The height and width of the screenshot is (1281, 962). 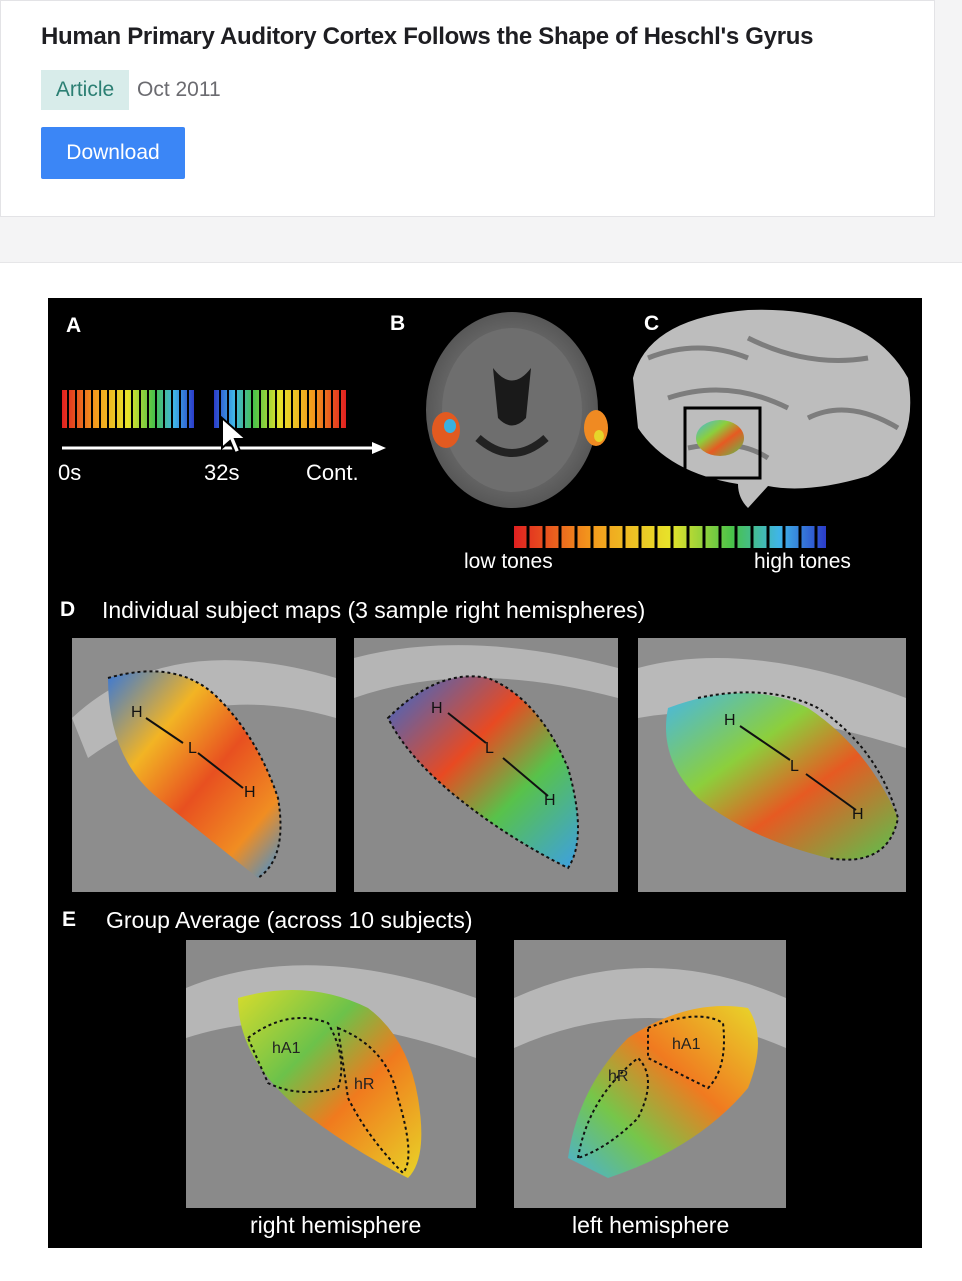 What do you see at coordinates (68, 609) in the screenshot?
I see `panel-d-letter: D` at bounding box center [68, 609].